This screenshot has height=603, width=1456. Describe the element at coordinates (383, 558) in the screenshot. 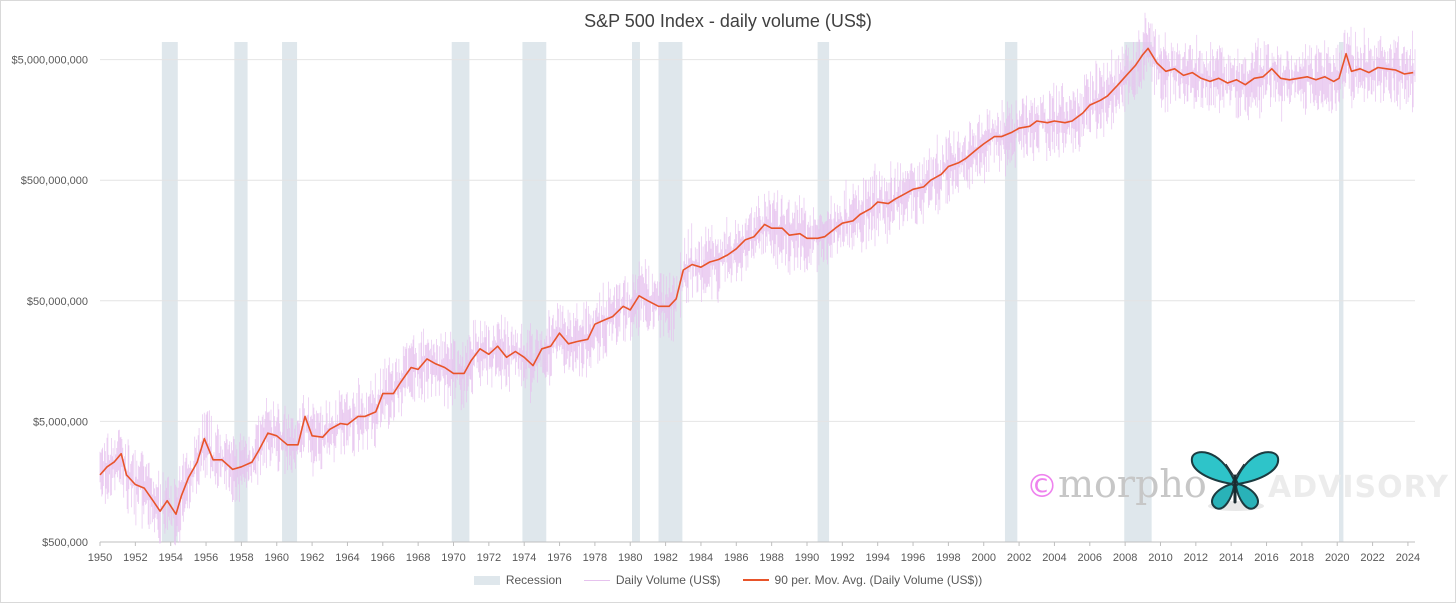

I see `x-tick-label: 1966` at that location.